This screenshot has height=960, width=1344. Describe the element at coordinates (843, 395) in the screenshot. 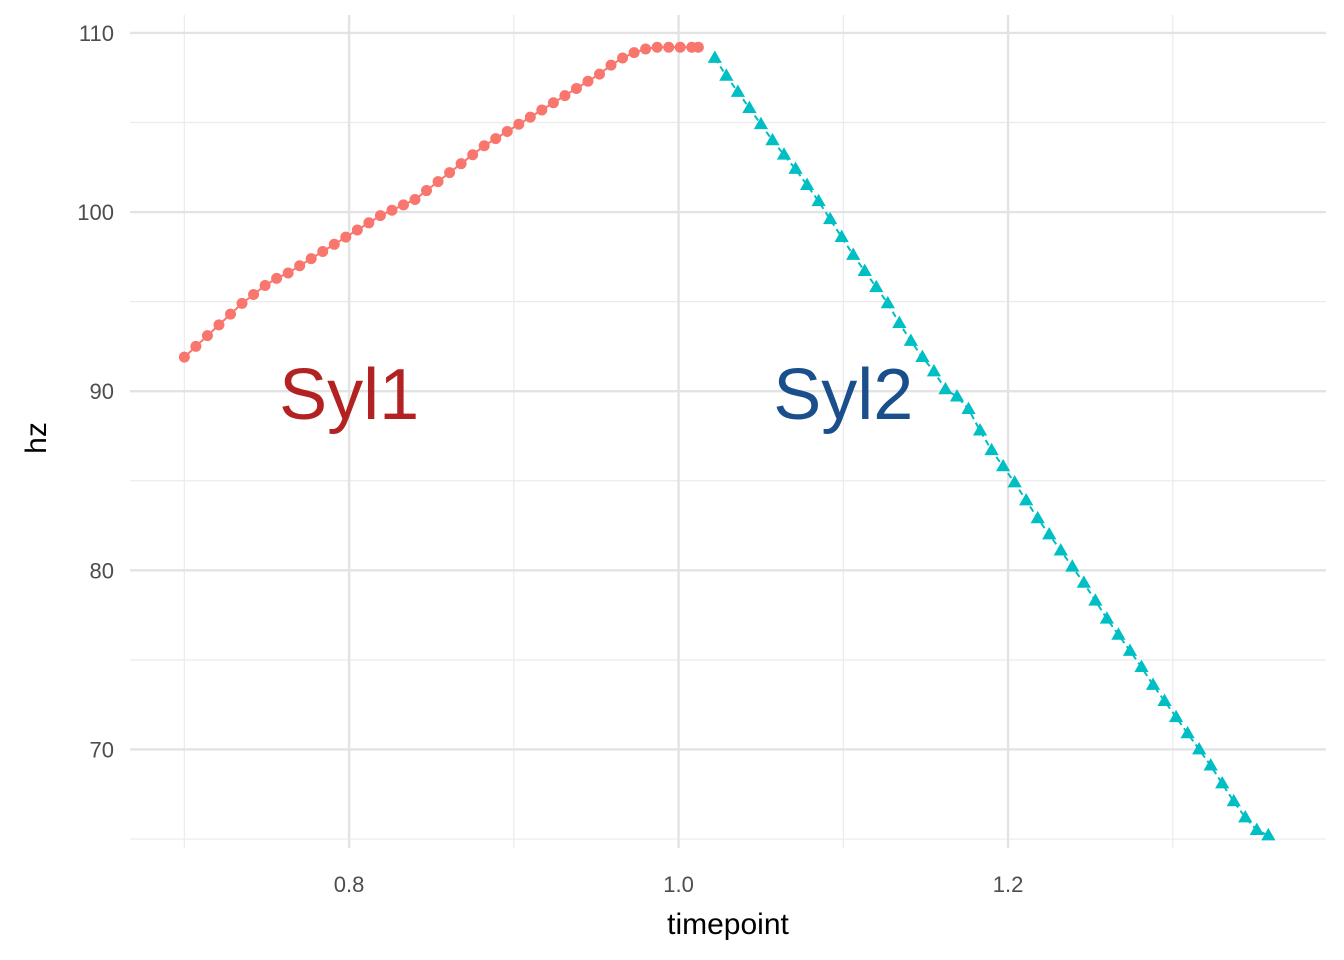

I see `annotation-label: Syl2` at that location.